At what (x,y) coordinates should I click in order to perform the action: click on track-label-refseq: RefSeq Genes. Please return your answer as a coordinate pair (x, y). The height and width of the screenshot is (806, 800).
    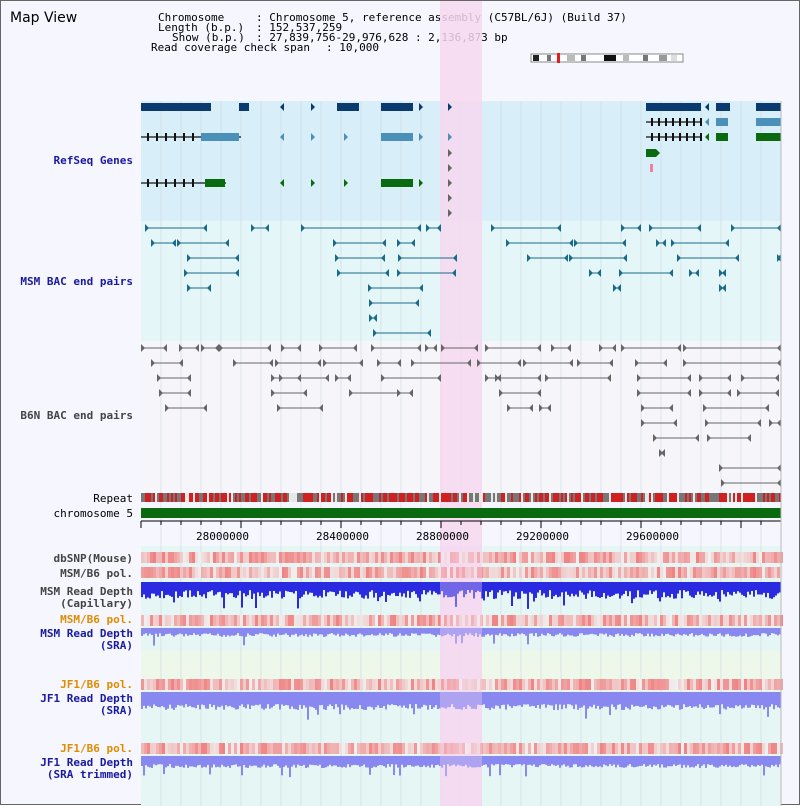
    Looking at the image, I should click on (93, 160).